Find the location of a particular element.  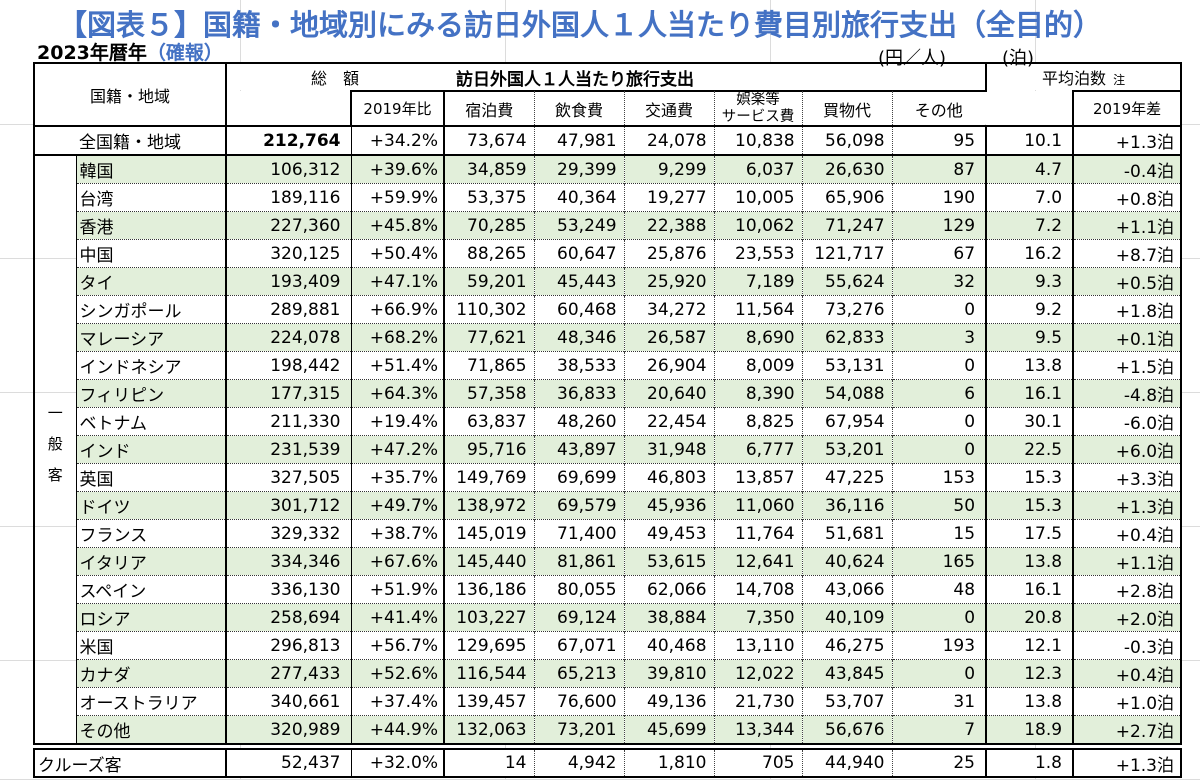

cell-nights: 18.9 is located at coordinates (1029, 730).